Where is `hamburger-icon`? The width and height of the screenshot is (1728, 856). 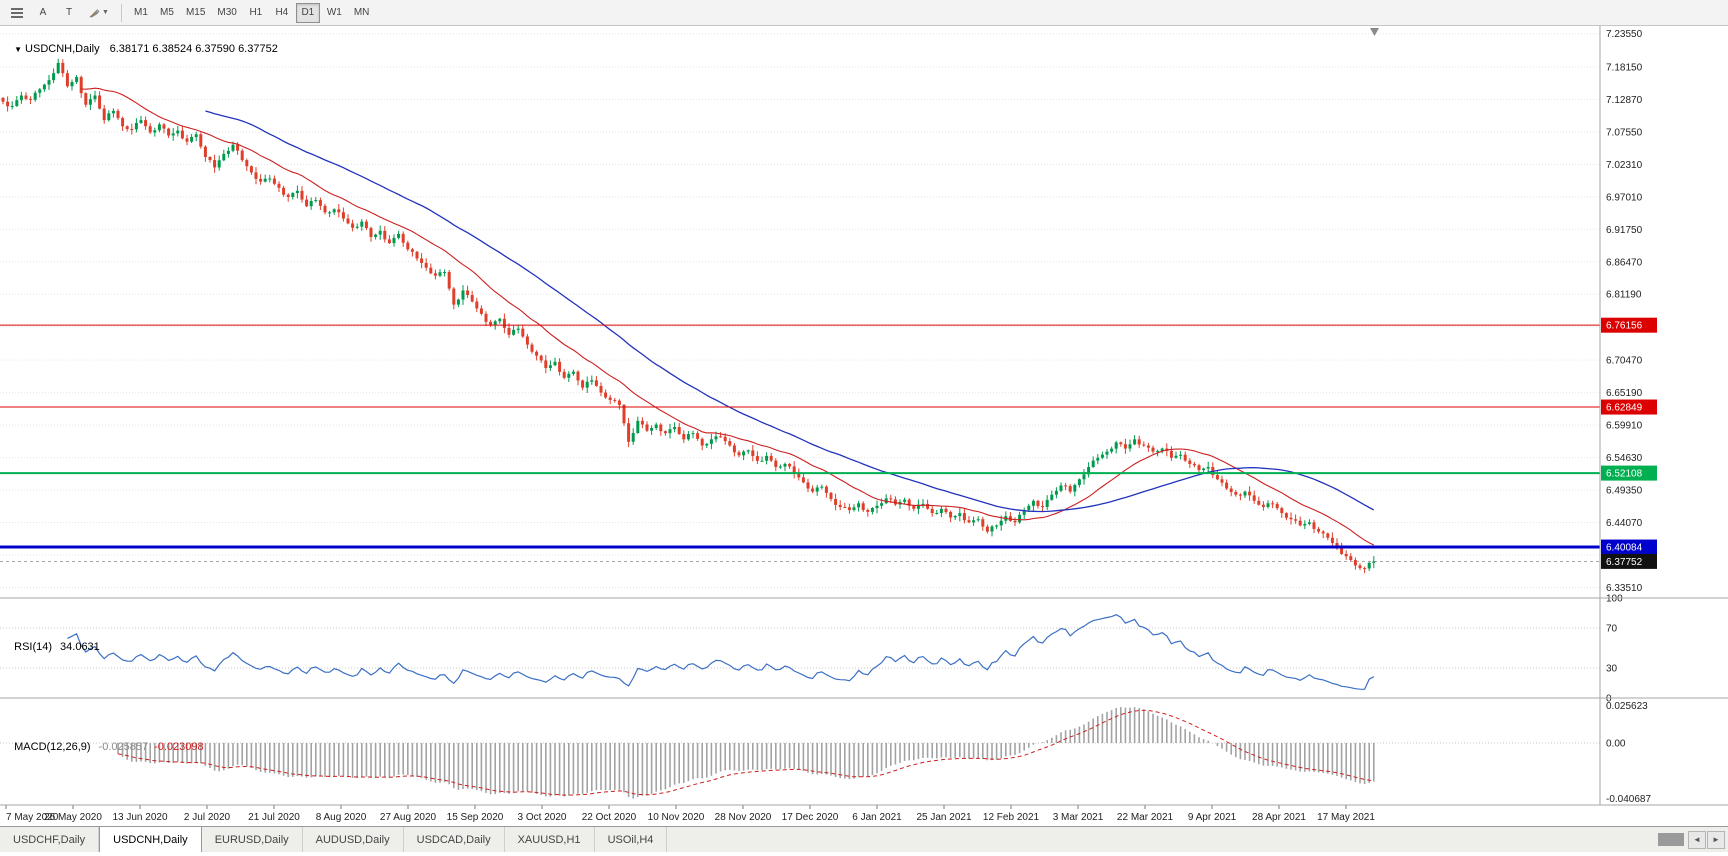
hamburger-icon is located at coordinates (17, 13).